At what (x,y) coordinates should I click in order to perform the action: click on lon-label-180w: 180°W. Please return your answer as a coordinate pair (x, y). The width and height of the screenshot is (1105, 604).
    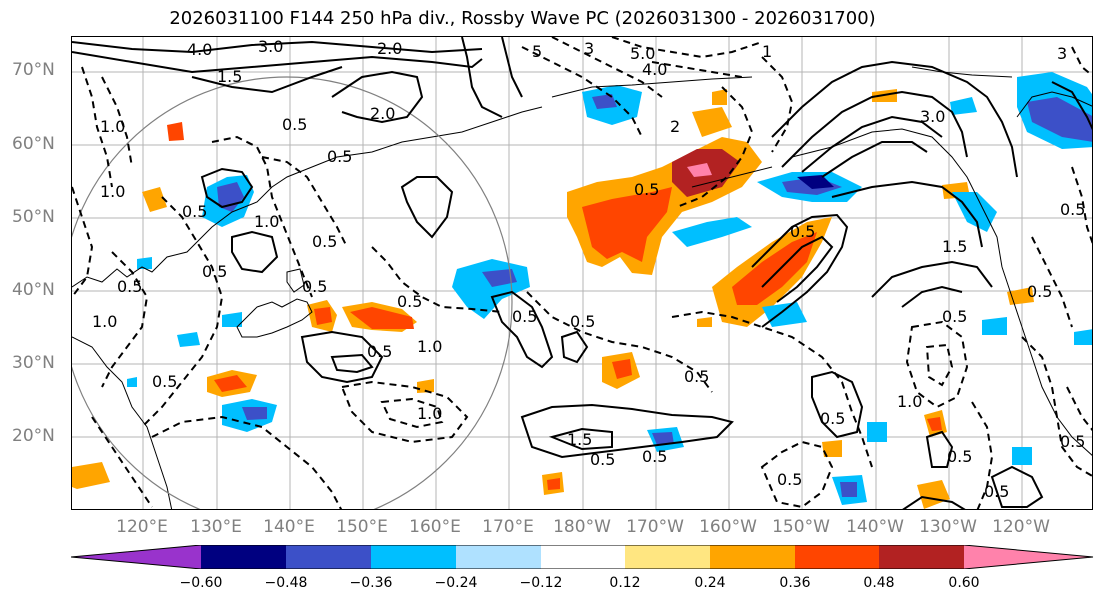
    Looking at the image, I should click on (582, 527).